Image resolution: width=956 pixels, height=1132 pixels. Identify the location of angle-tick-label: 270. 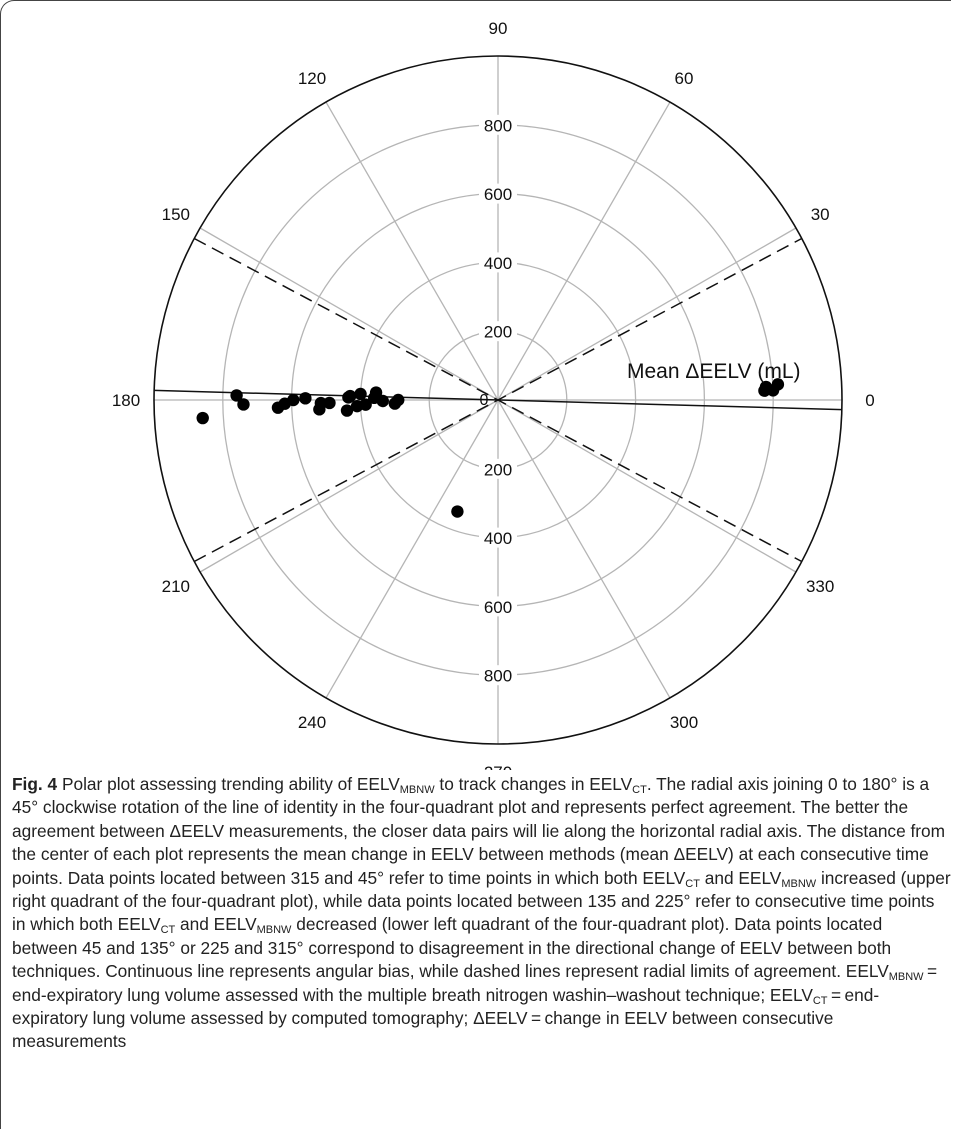
(498, 766).